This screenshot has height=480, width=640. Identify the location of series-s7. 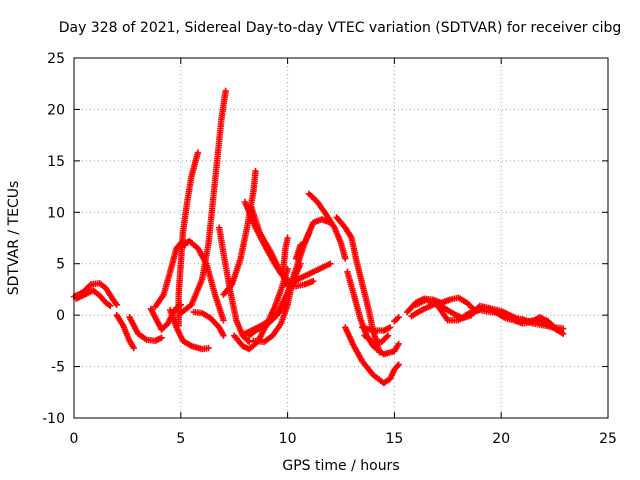
(189, 329).